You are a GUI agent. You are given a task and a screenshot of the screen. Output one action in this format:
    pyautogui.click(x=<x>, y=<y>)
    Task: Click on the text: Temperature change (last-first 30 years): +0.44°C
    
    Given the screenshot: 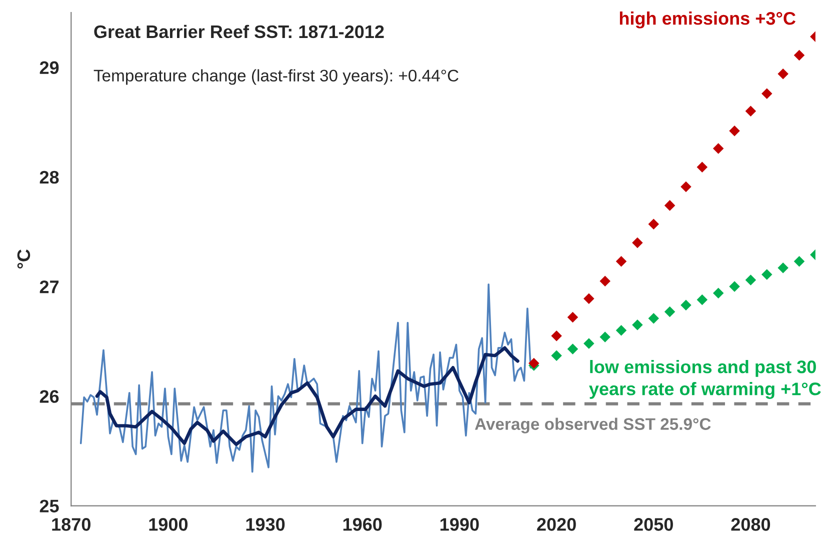 What is the action you would take?
    pyautogui.click(x=276, y=77)
    